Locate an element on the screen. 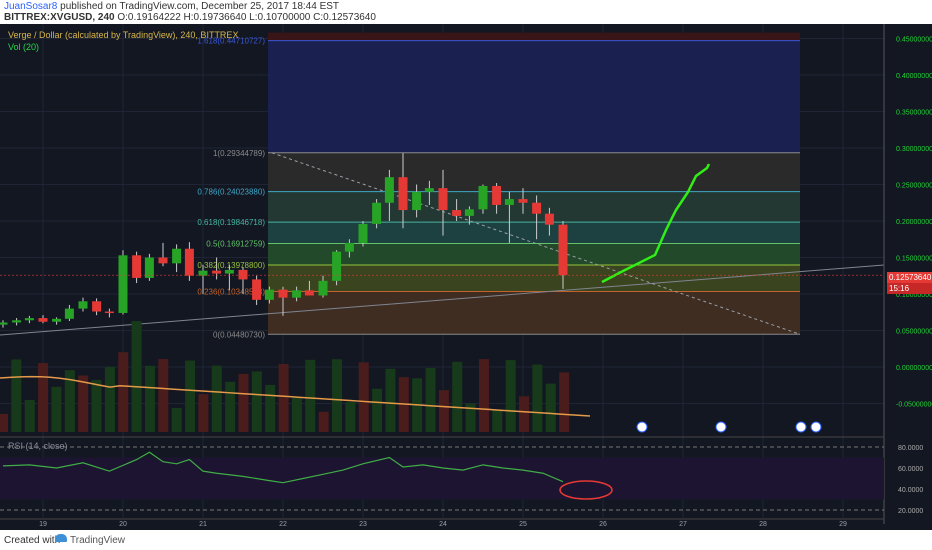 This screenshot has width=932, height=550. fib-label: 1.618(0.44710727) is located at coordinates (231, 41).